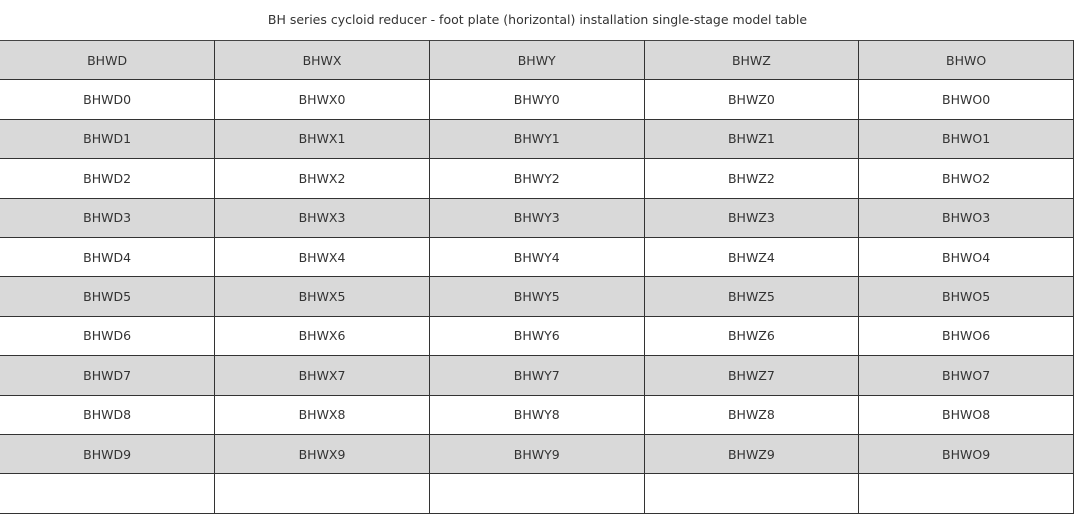  What do you see at coordinates (751, 99) in the screenshot?
I see `table-cell: BHWZ0` at bounding box center [751, 99].